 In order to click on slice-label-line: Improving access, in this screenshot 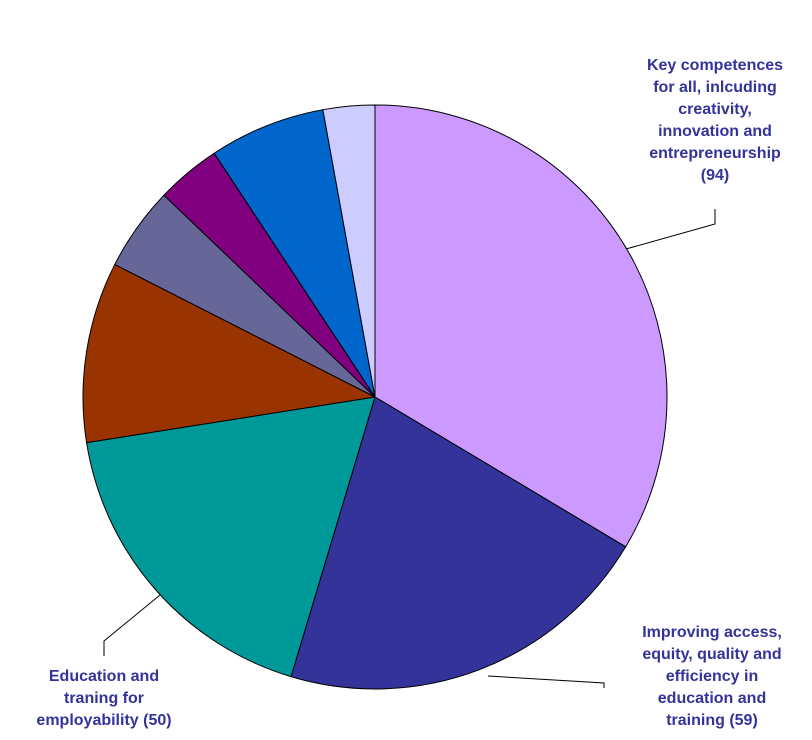, I will do `click(712, 632)`.